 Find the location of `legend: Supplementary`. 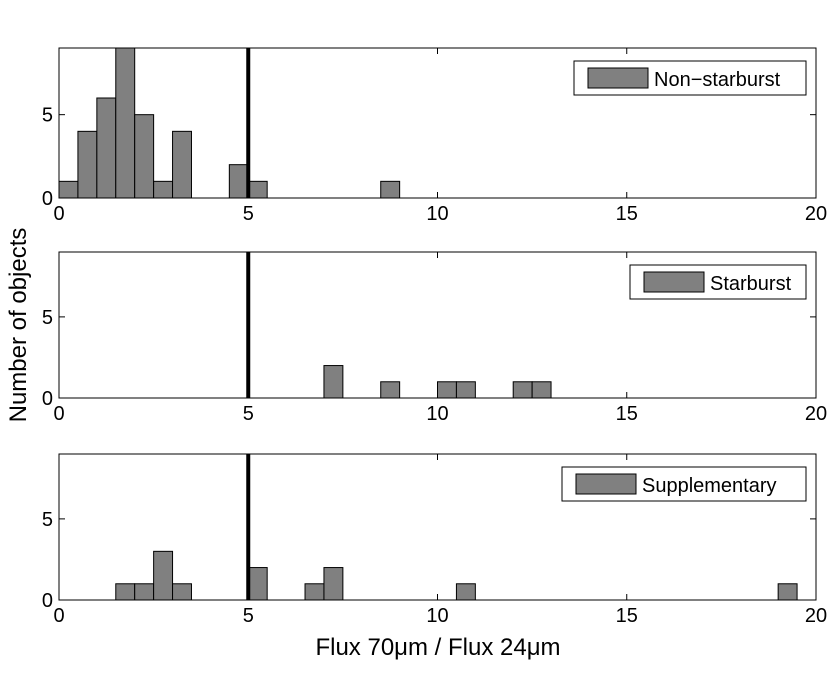

legend: Supplementary is located at coordinates (684, 484).